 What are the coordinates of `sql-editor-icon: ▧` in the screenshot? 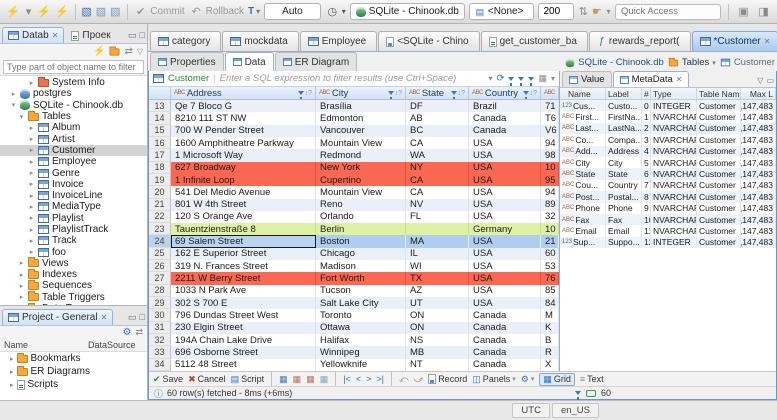 It's located at (86, 11).